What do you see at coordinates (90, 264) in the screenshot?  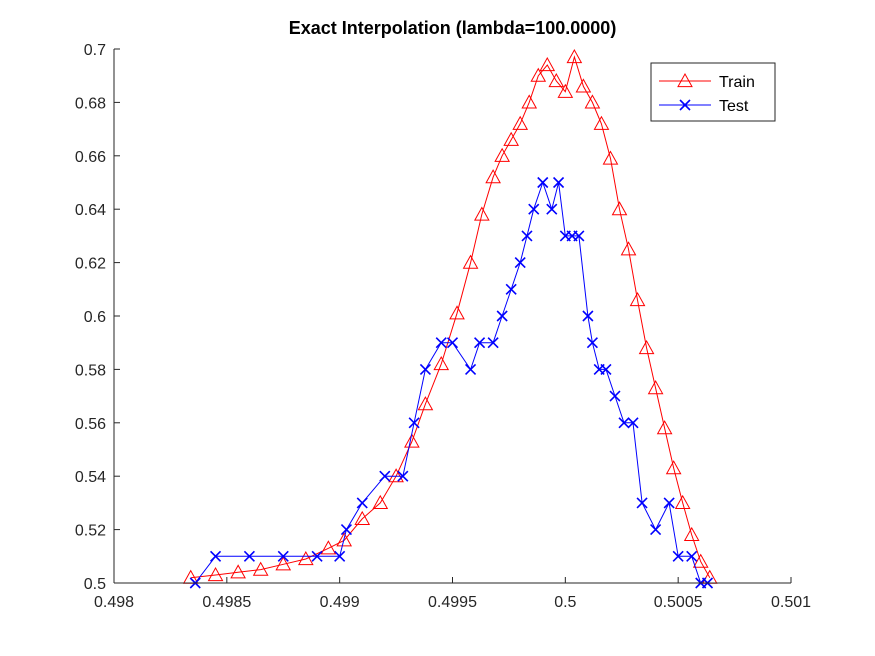 I see `y-tick-label: 0.62` at bounding box center [90, 264].